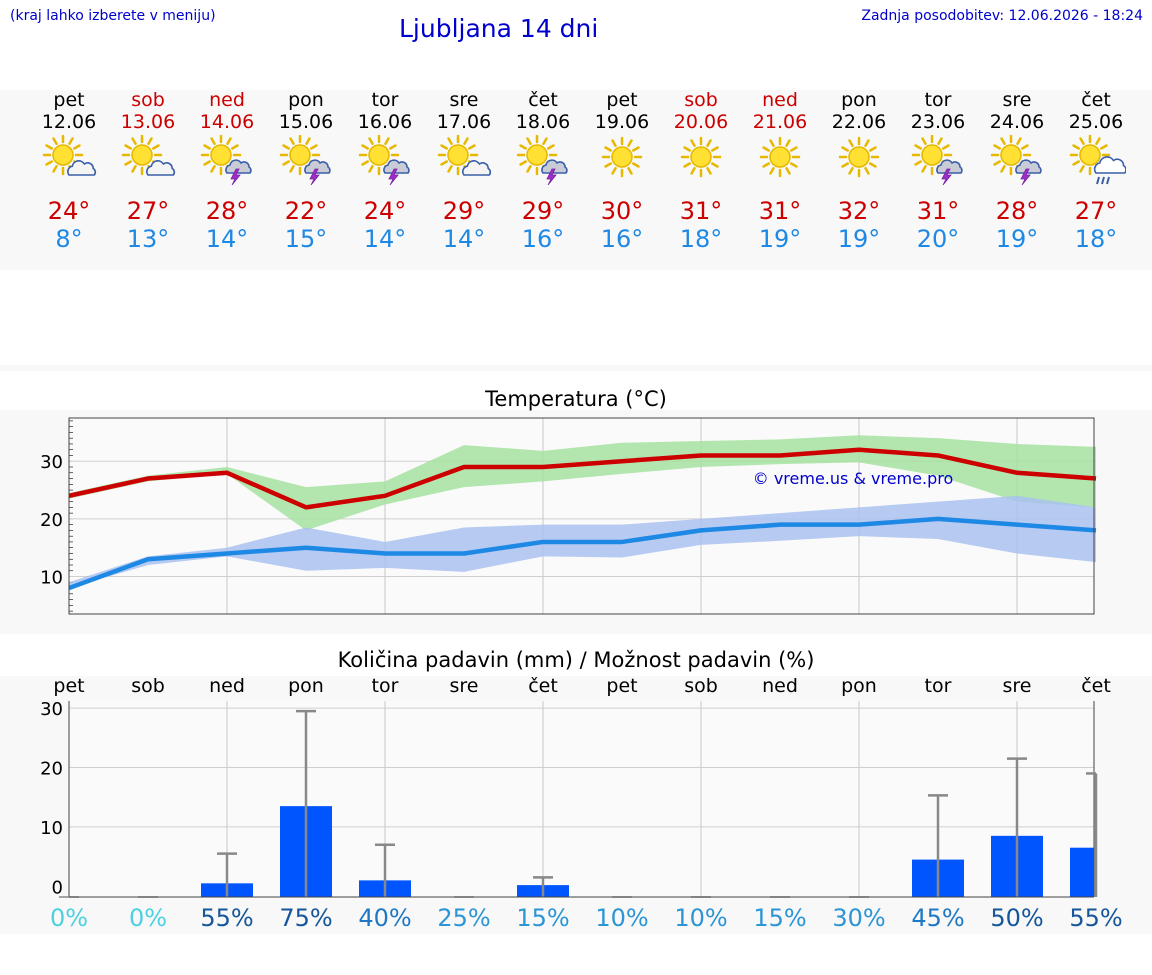  Describe the element at coordinates (576, 399) in the screenshot. I see `temperature-chart-title: Temperatura (°C)` at that location.